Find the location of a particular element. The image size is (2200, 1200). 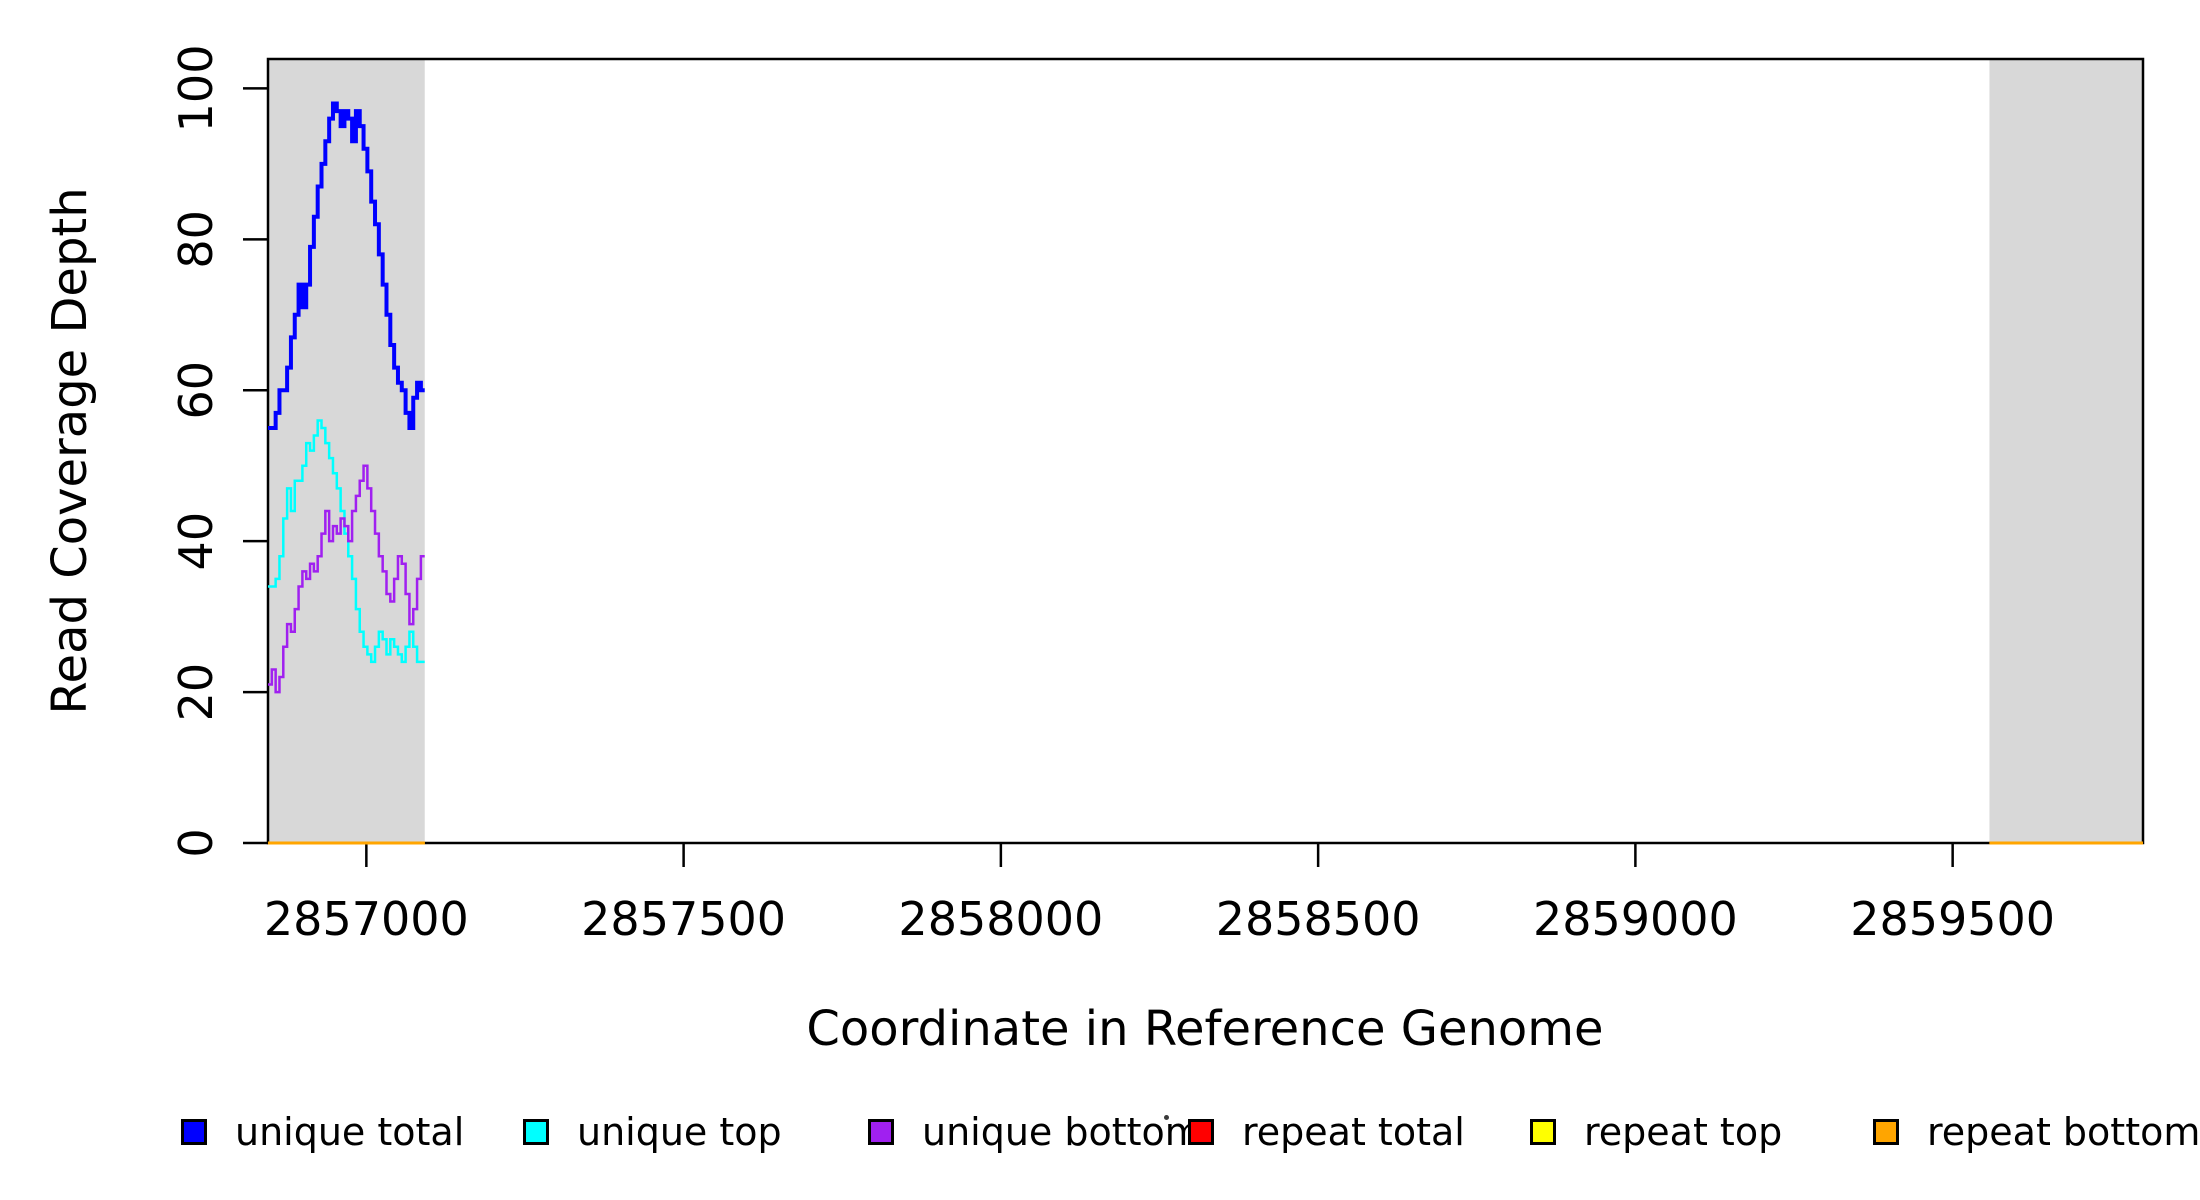

left-repeat-region is located at coordinates (346, 451).